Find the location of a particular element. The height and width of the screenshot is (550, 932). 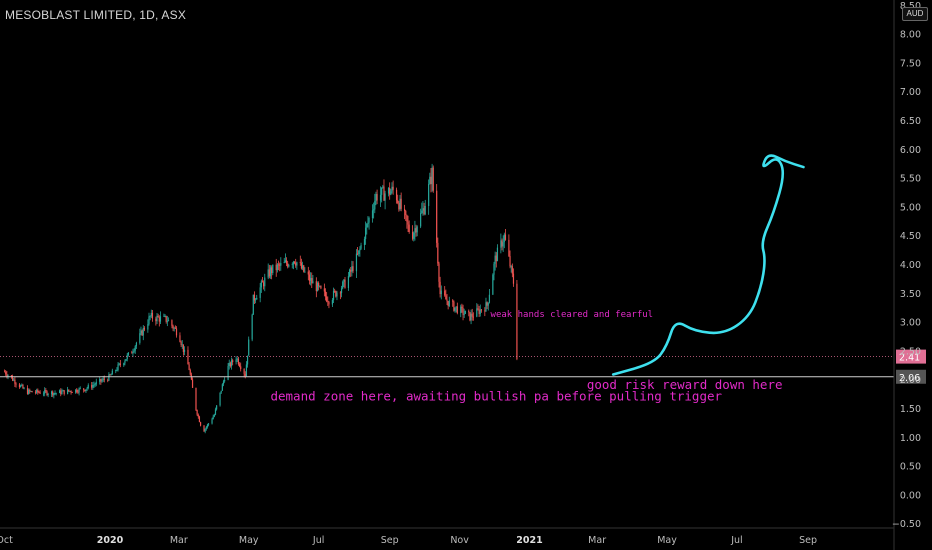

time-tick-label: Mar is located at coordinates (597, 540).